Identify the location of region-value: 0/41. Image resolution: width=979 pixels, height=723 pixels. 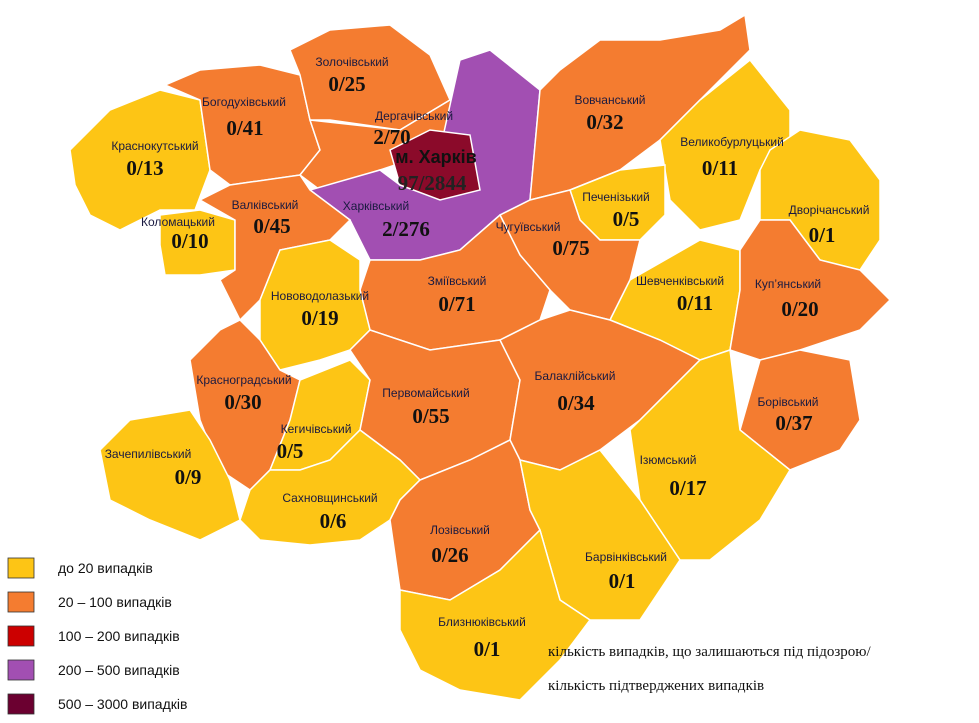
(244, 128).